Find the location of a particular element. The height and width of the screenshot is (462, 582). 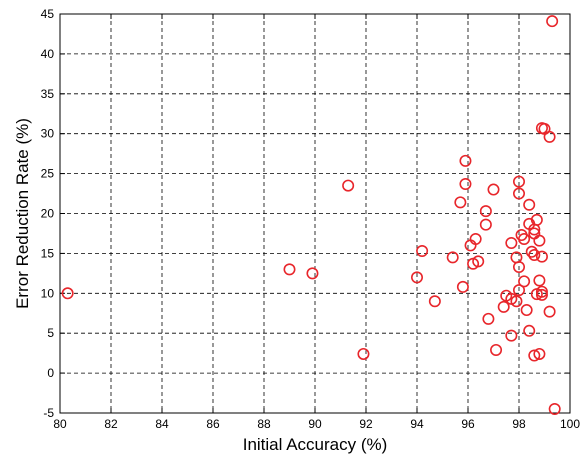

x-tick-labels: 80 82 84 86 88 90 92 94 96 98 100 is located at coordinates (316, 424).